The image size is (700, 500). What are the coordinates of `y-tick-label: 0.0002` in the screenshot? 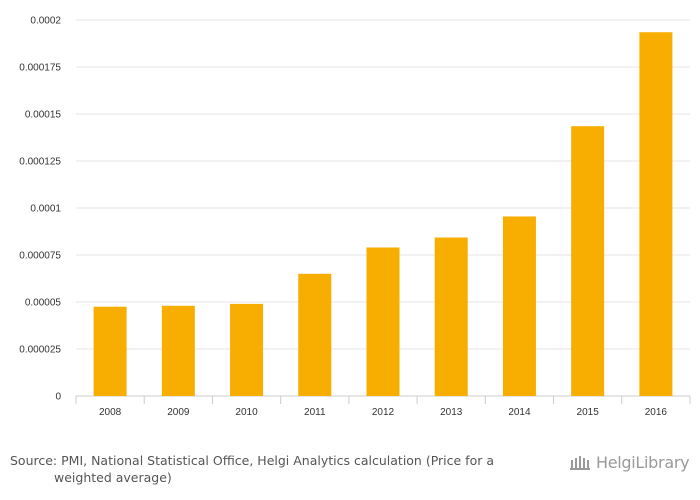 It's located at (45, 21).